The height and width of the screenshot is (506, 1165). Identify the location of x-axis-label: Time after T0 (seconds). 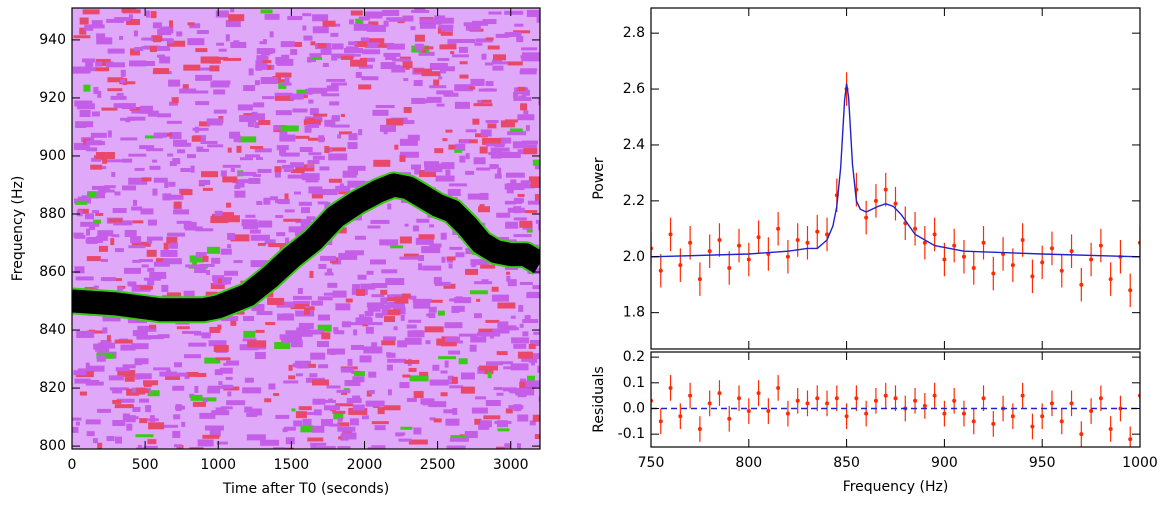
(305, 489).